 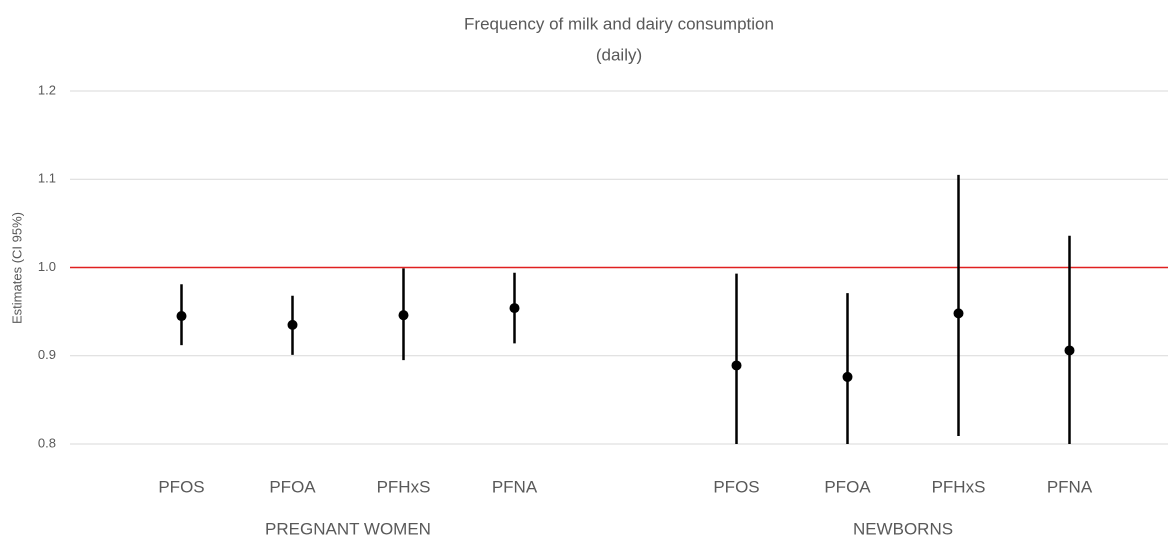 What do you see at coordinates (47, 89) in the screenshot?
I see `y-tick-label: 1.2` at bounding box center [47, 89].